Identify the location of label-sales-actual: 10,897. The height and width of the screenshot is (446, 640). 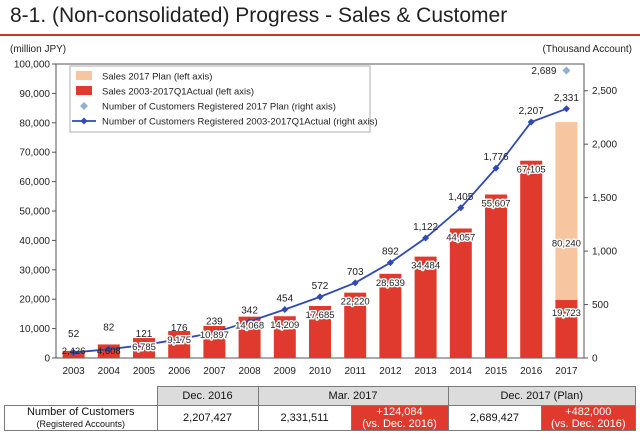
(214, 335).